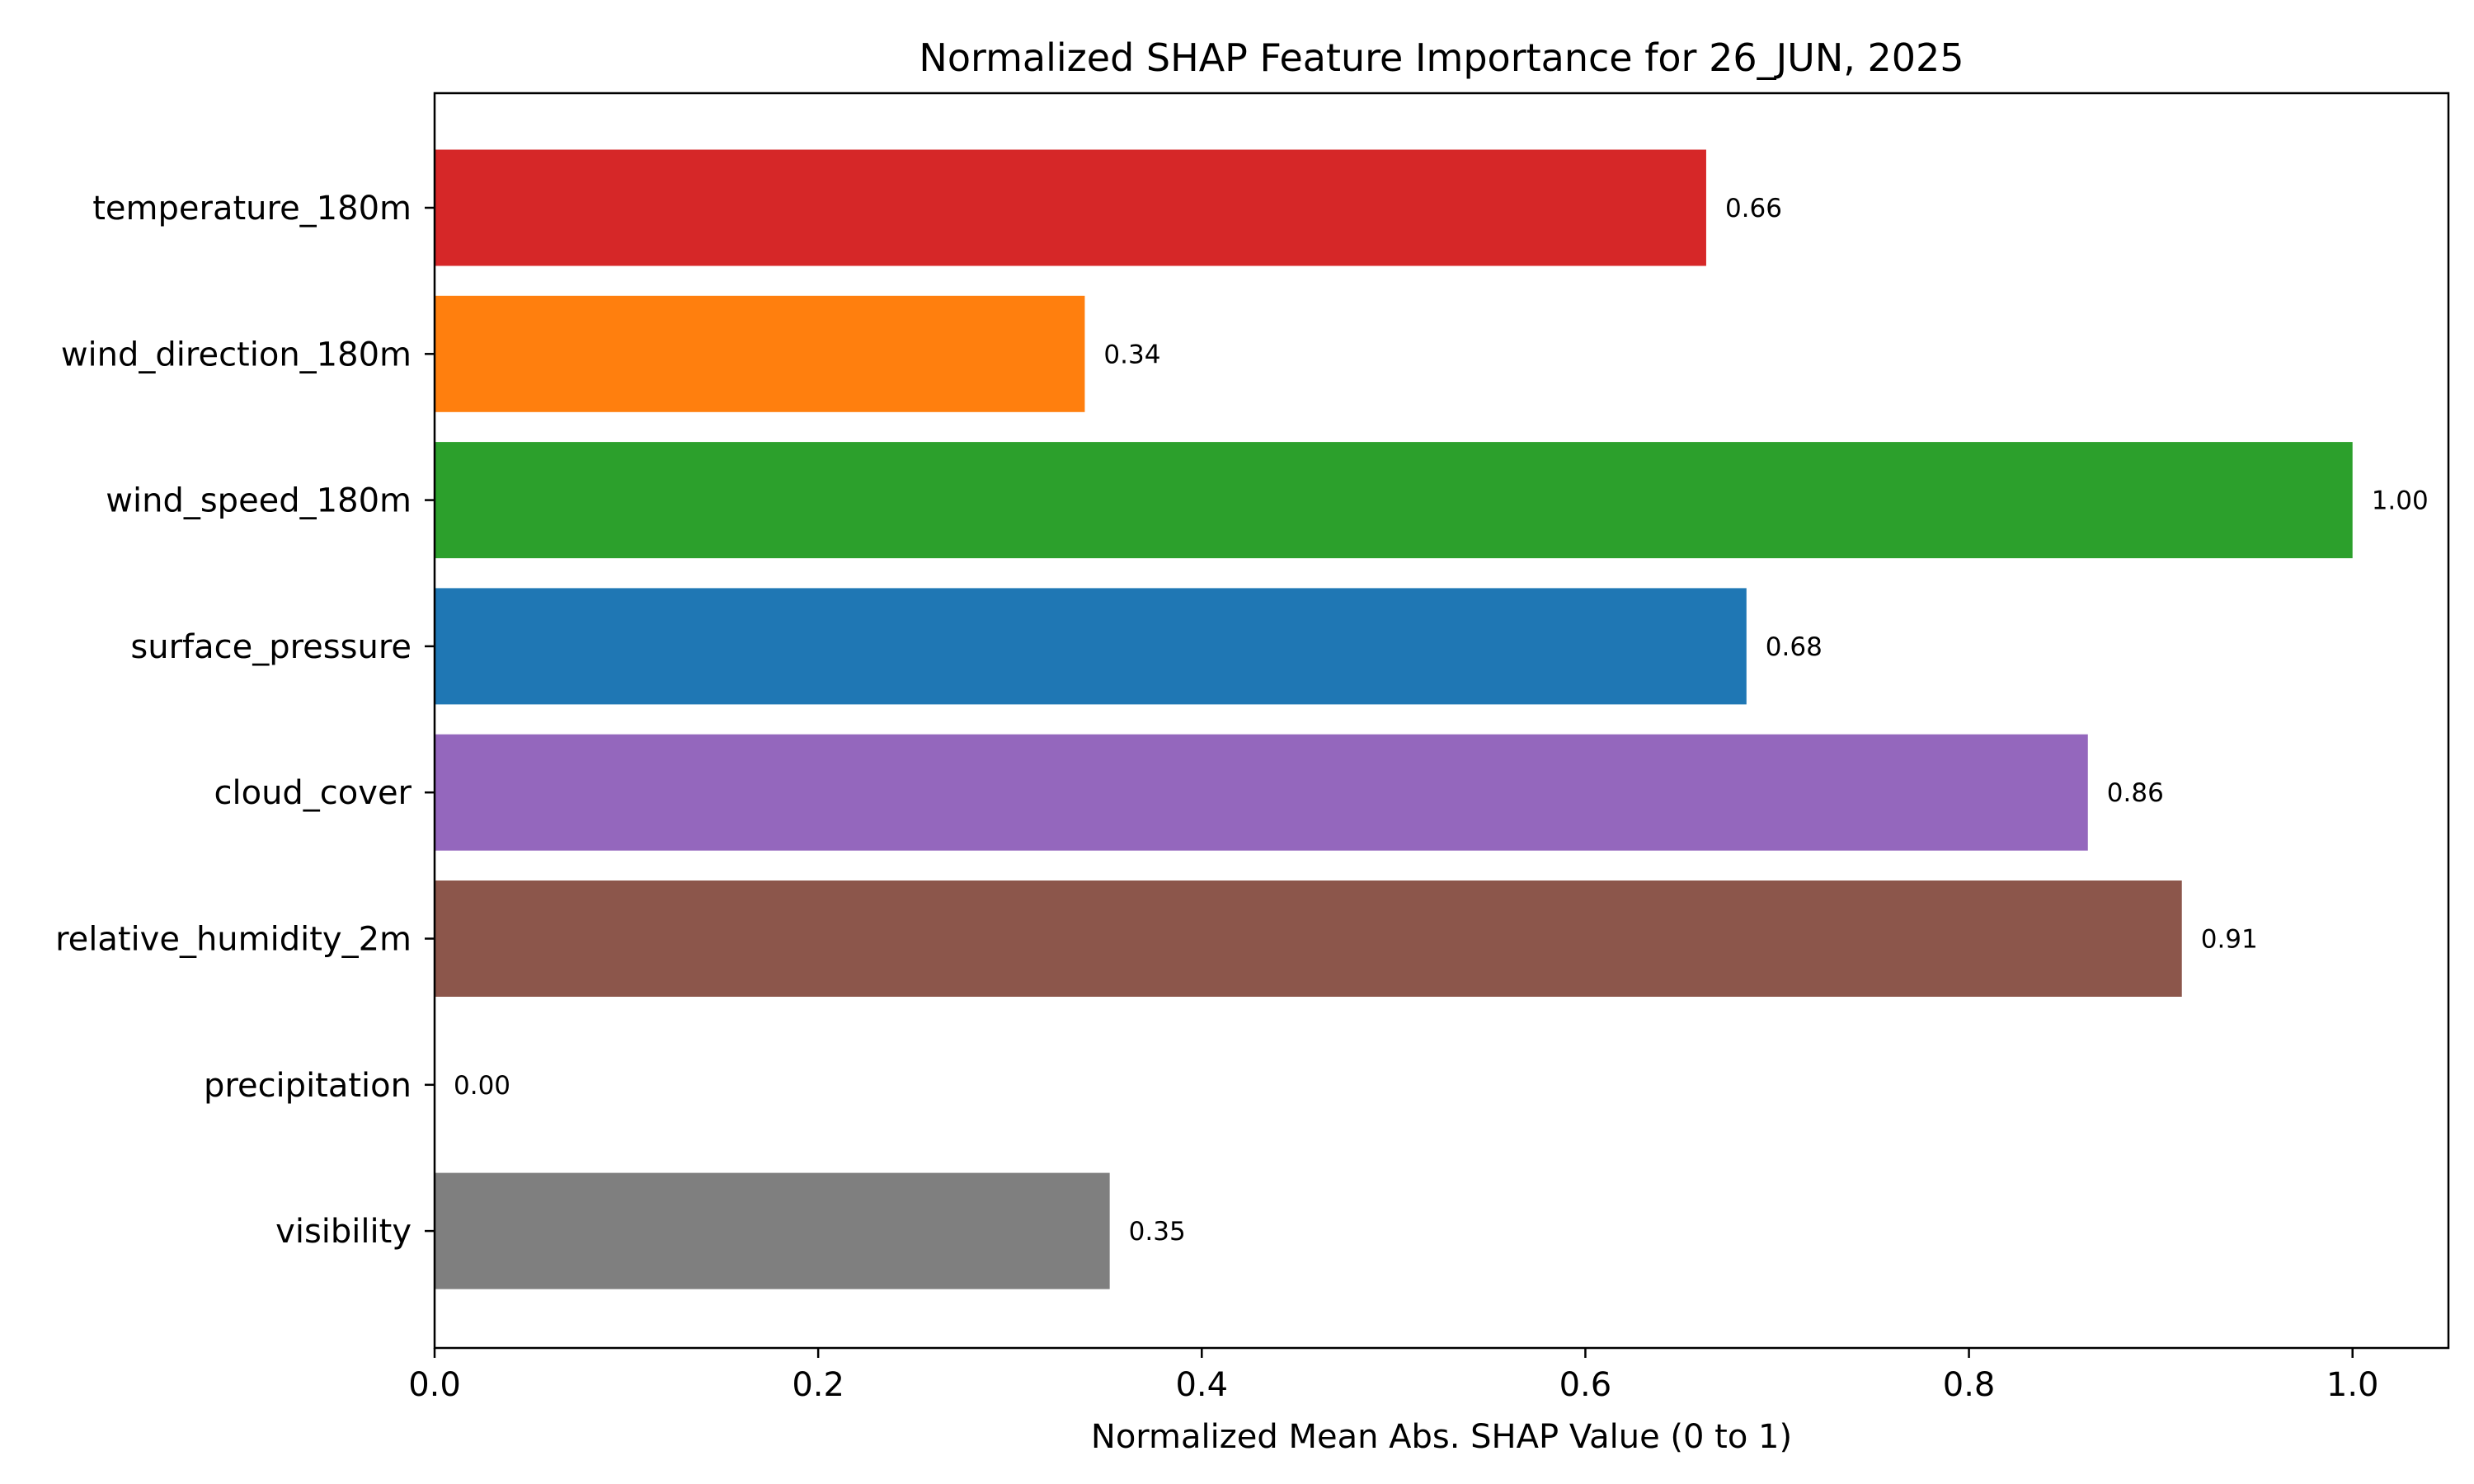 This screenshot has height=1484, width=2474. What do you see at coordinates (1308, 939) in the screenshot?
I see `bar-relative_humidity_2m` at bounding box center [1308, 939].